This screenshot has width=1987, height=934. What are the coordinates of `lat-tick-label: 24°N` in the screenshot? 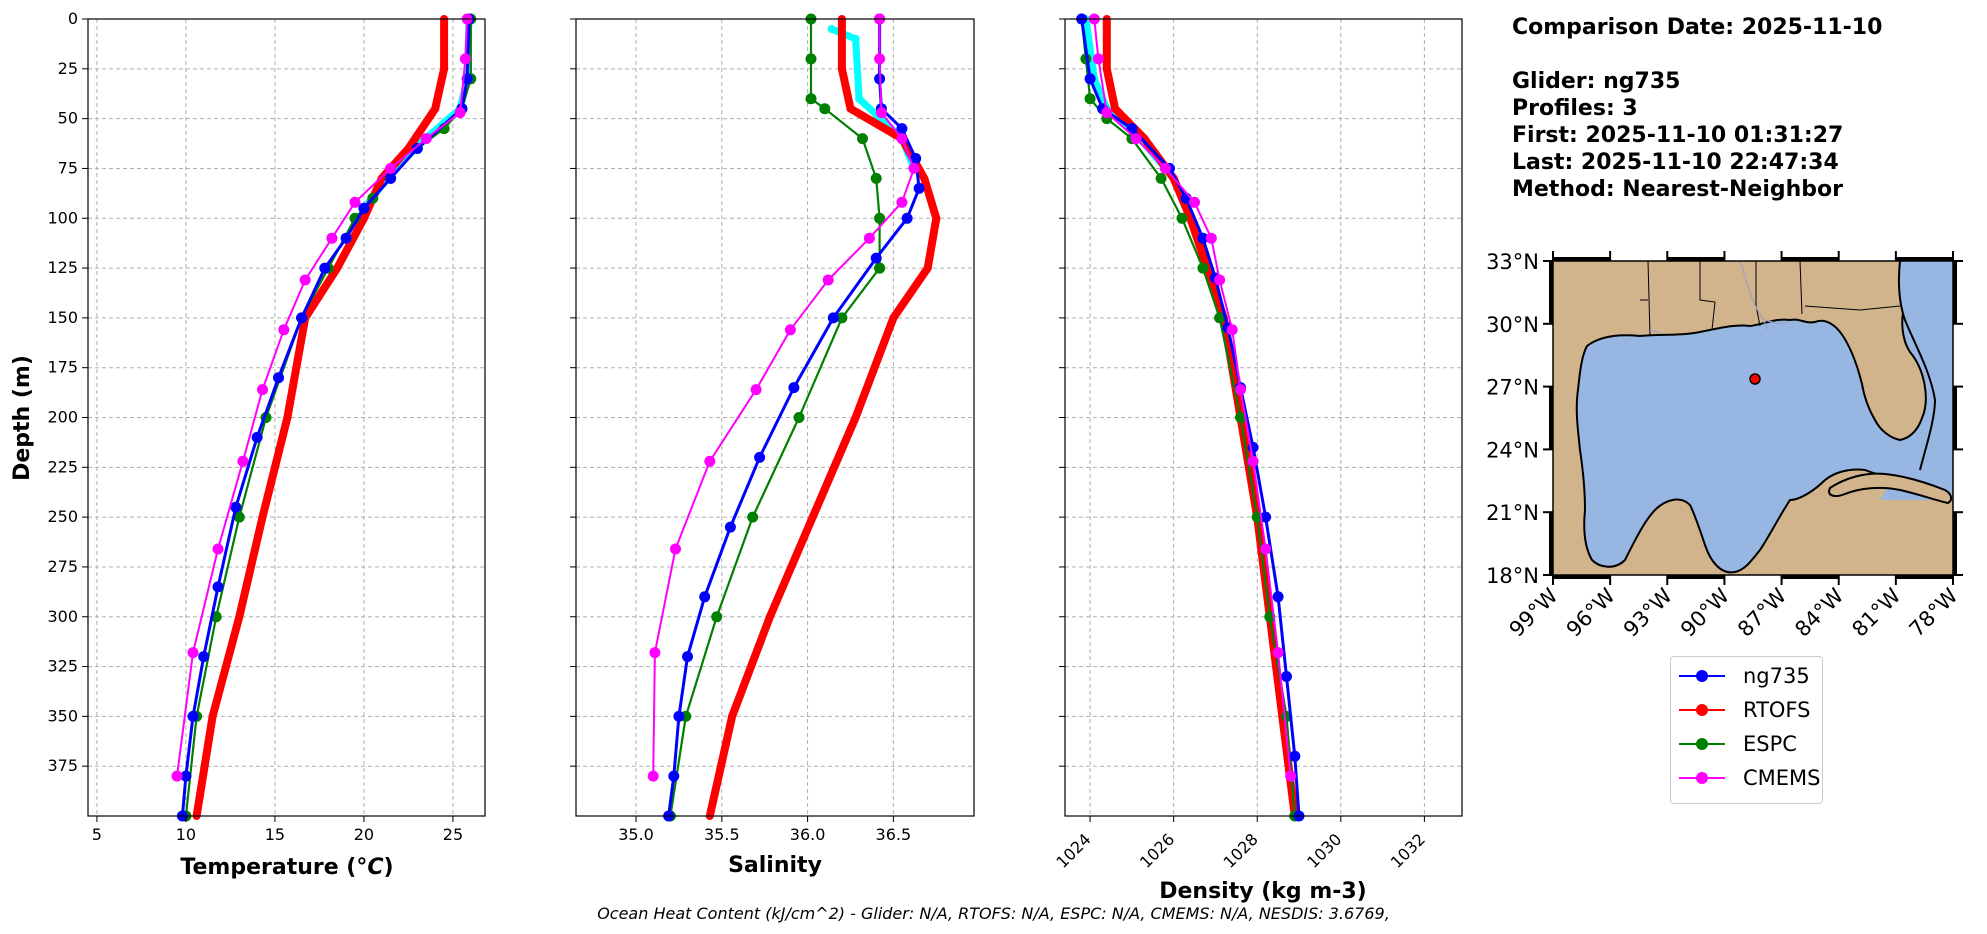 It's located at (1512, 450).